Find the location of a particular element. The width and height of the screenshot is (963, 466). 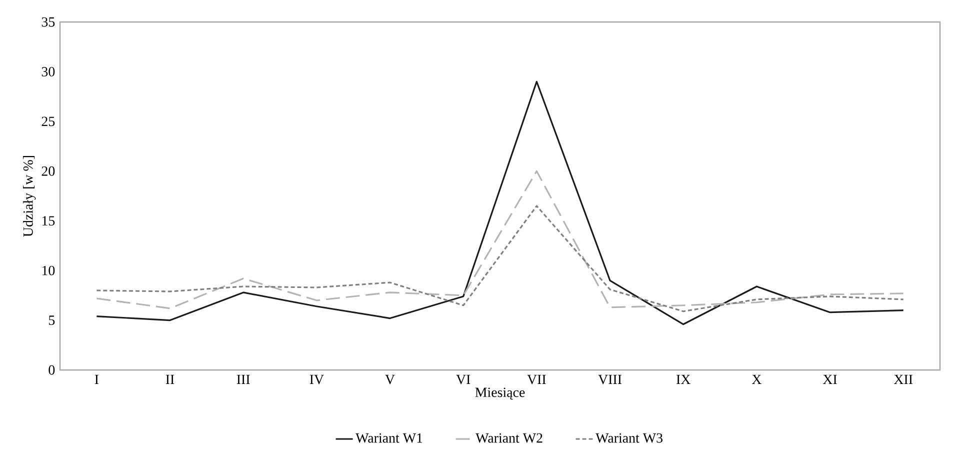

x-tick-label: IX is located at coordinates (683, 379).